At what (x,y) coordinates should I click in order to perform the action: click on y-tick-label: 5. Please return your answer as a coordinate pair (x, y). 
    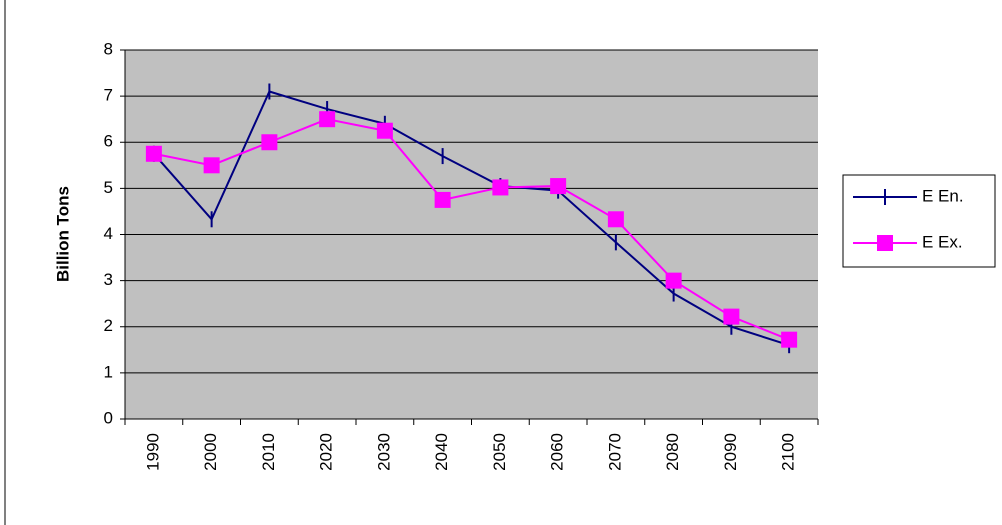
    Looking at the image, I should click on (108, 187).